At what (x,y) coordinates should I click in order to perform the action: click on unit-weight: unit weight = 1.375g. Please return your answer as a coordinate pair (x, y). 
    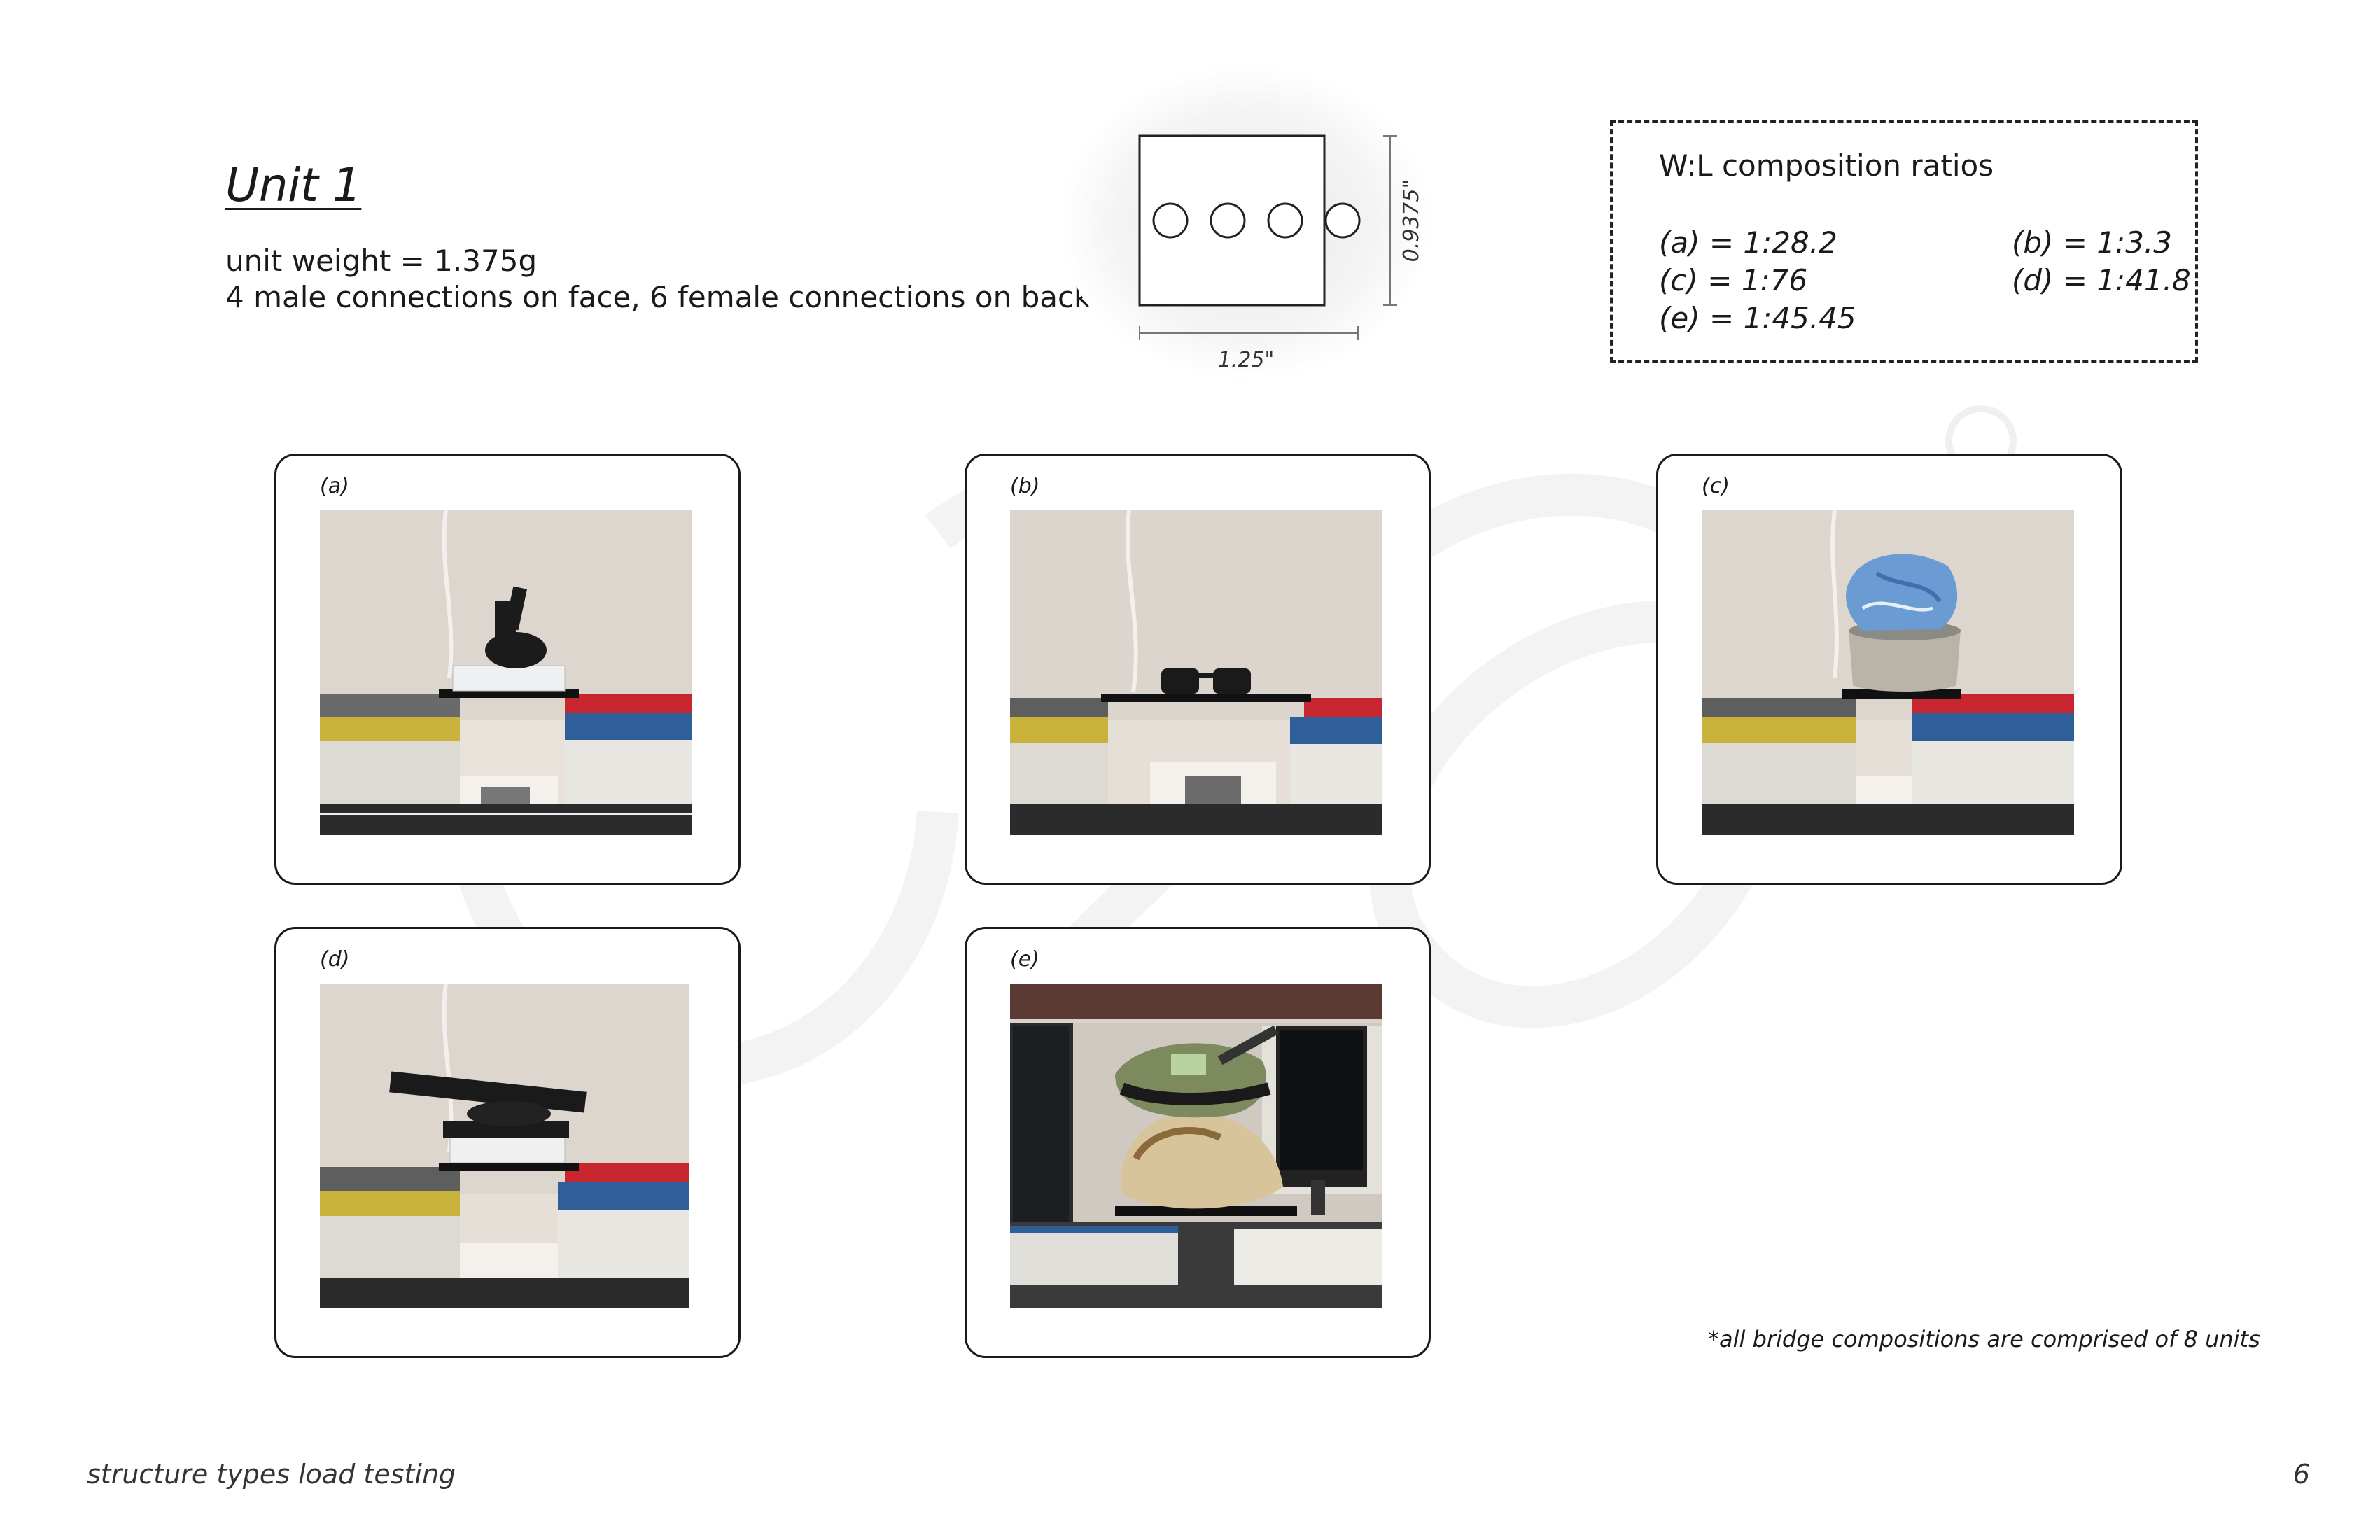
    Looking at the image, I should click on (381, 261).